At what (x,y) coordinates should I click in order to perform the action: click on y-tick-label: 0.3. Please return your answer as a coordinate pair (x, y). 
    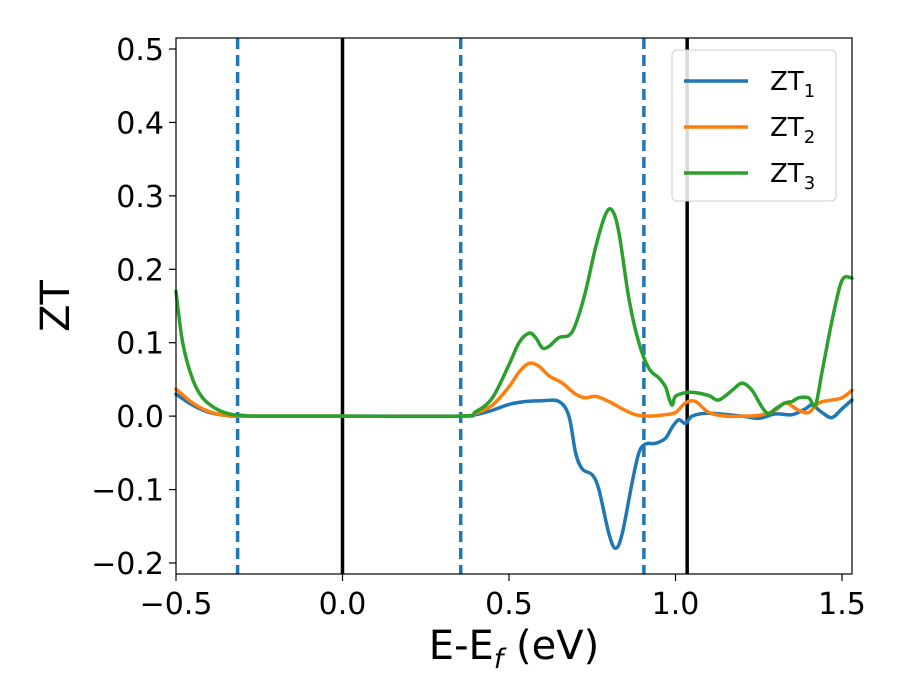
    Looking at the image, I should click on (140, 197).